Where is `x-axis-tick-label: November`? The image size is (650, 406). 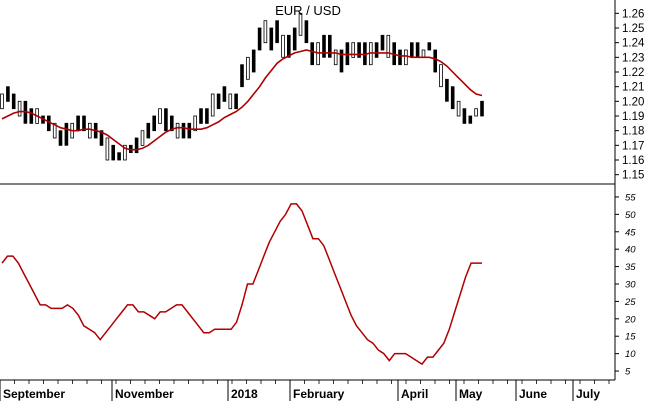
x-axis-tick-label: November is located at coordinates (144, 394).